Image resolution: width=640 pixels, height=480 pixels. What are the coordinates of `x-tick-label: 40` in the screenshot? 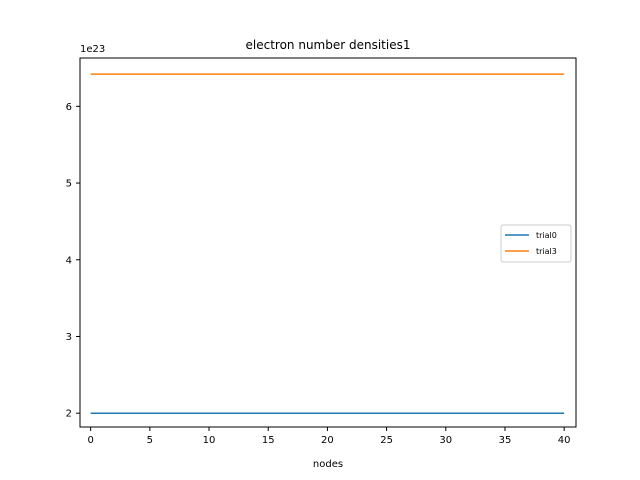 It's located at (564, 440).